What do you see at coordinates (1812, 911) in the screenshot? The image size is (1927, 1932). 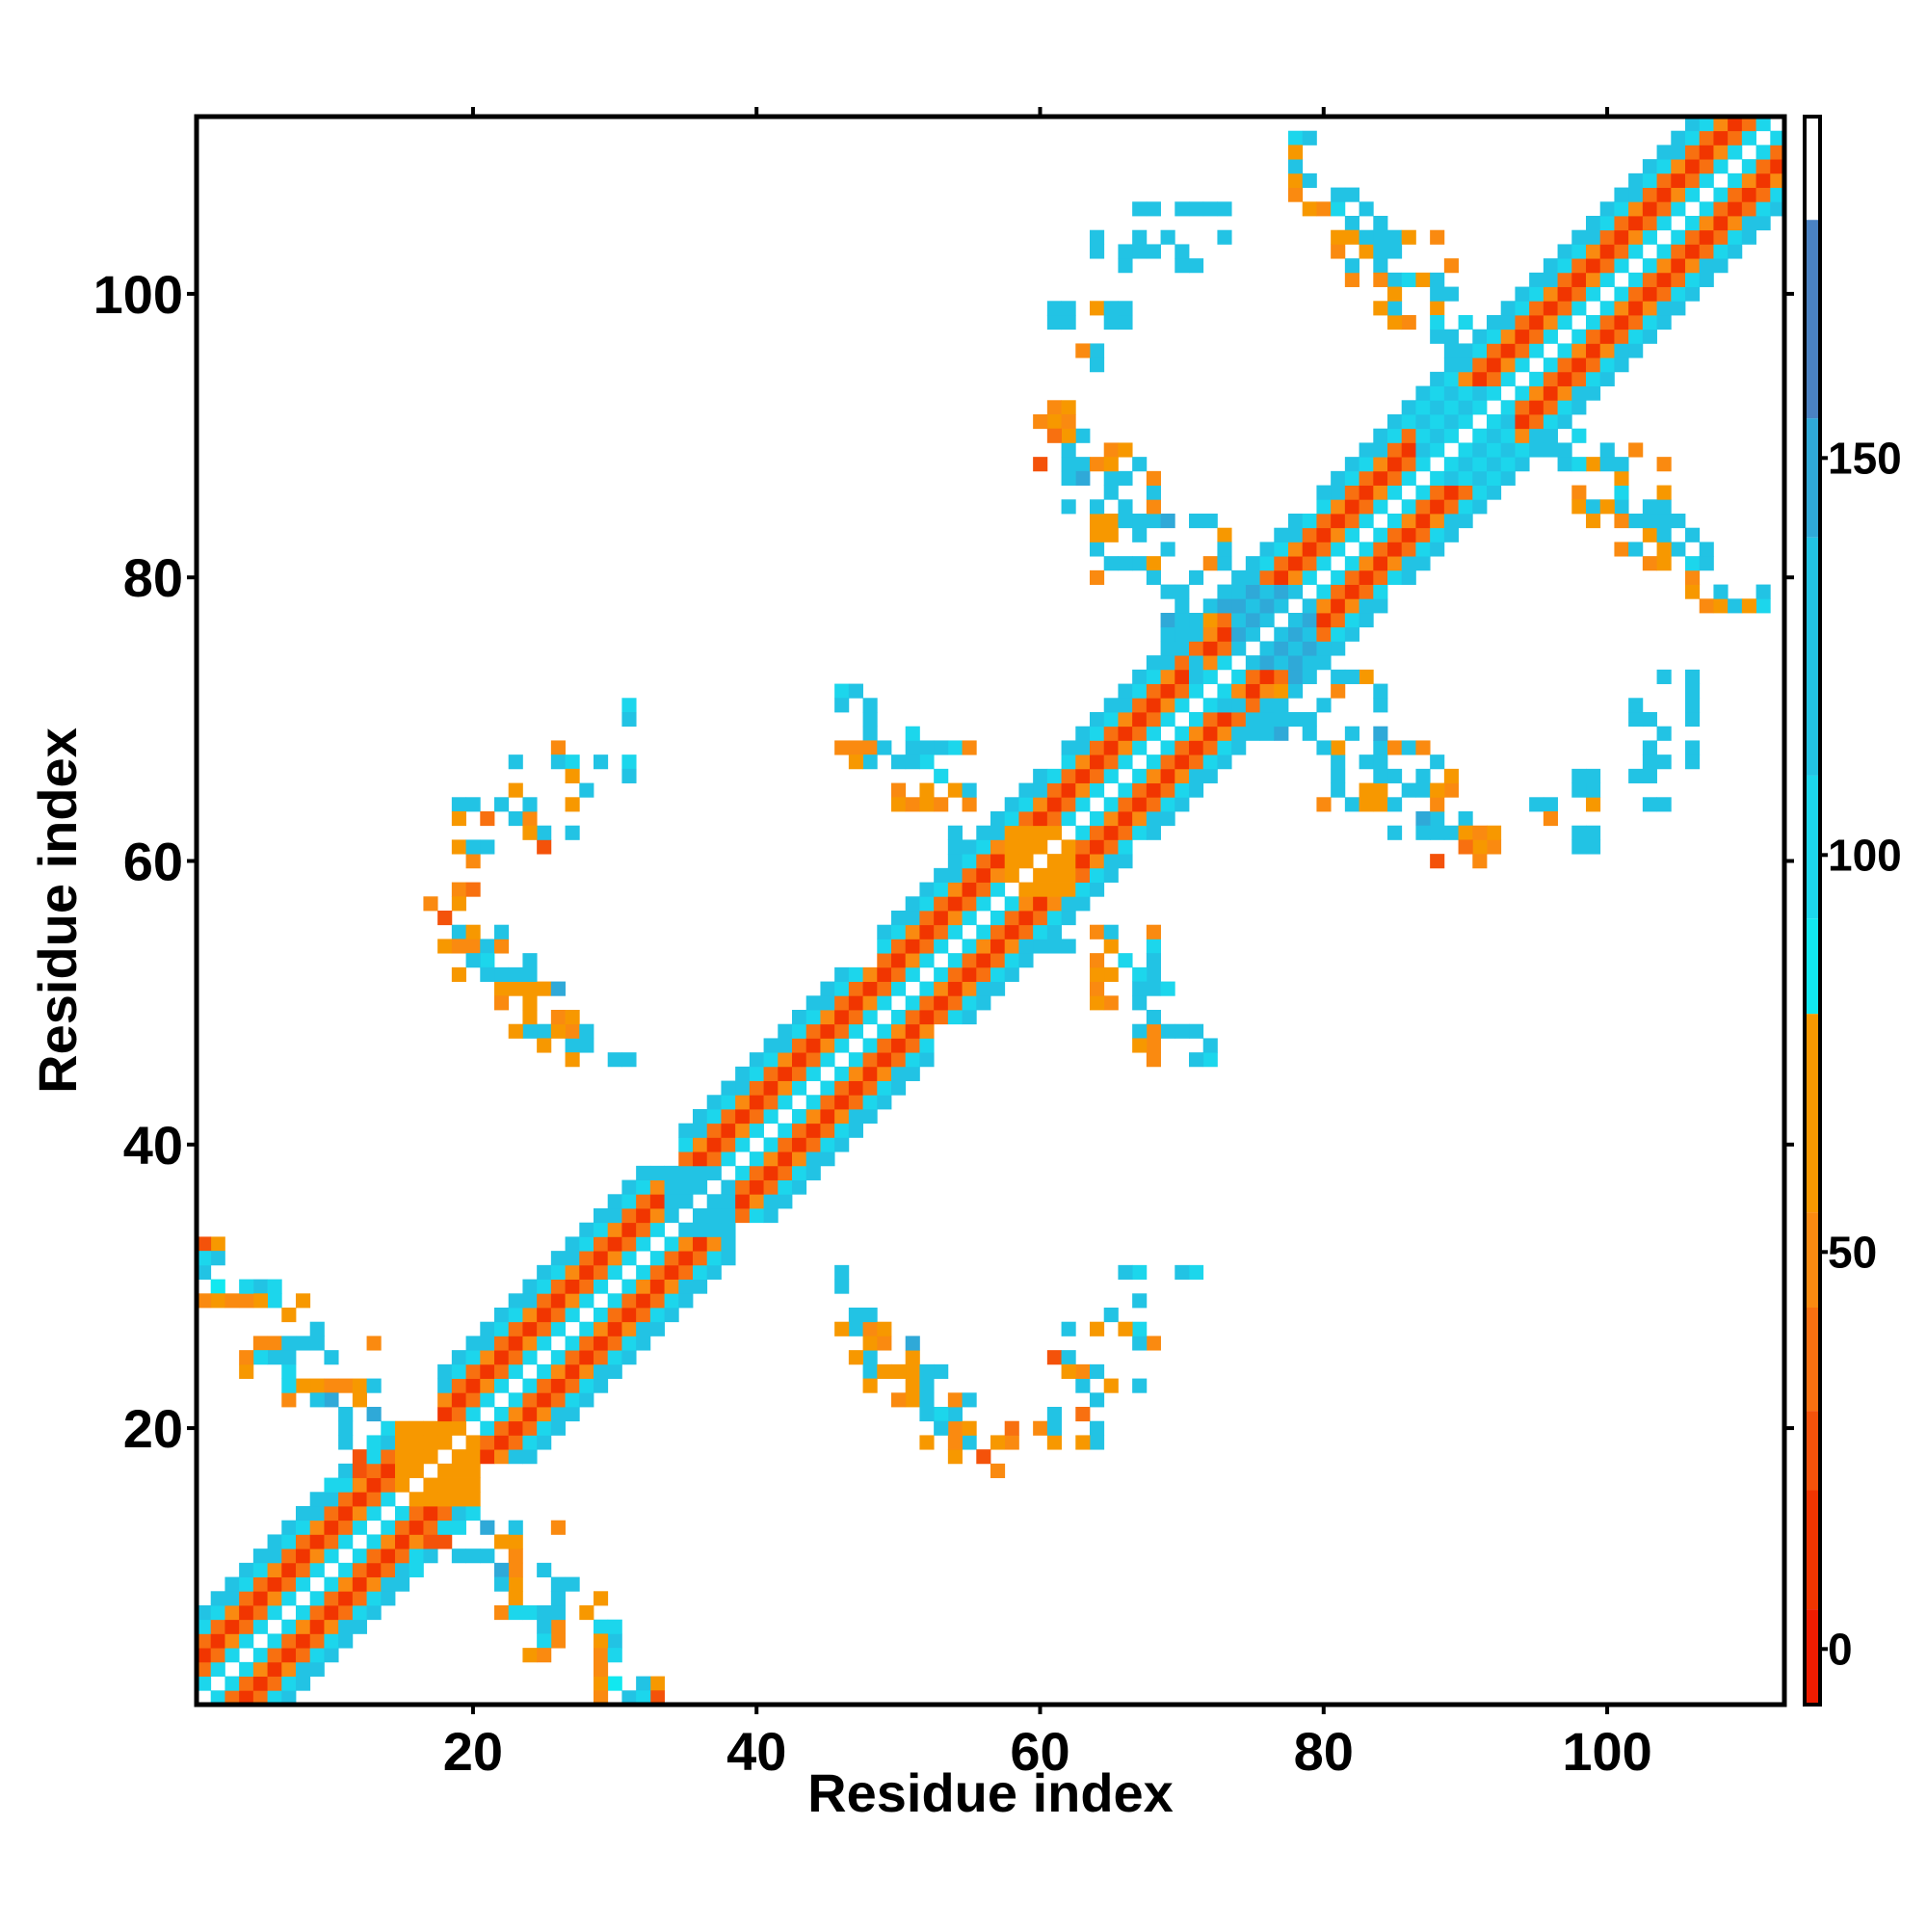 I see `colorbar-frame` at bounding box center [1812, 911].